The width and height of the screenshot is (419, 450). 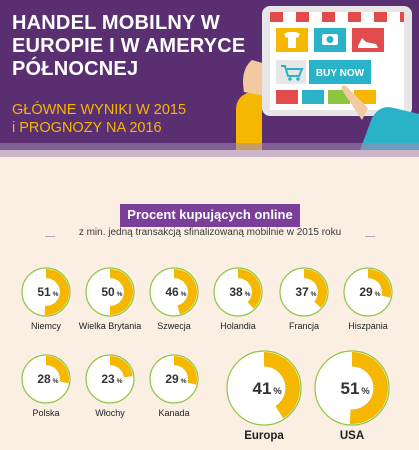 I want to click on donut-value-włochy: 23, so click(x=108, y=379).